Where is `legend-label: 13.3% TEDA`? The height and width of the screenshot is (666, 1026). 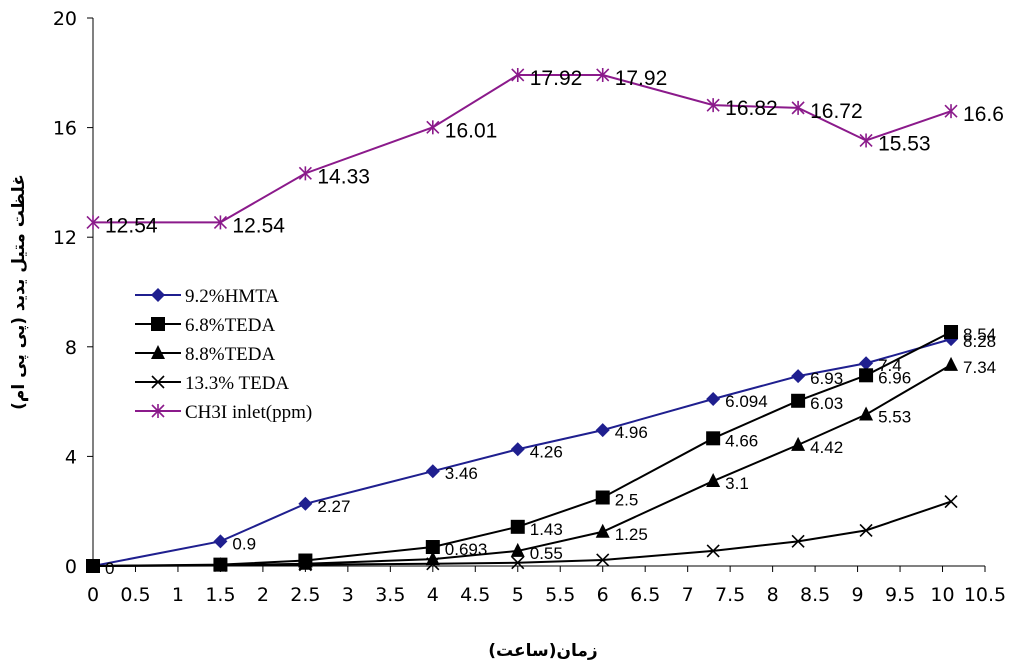 legend-label: 13.3% TEDA is located at coordinates (237, 383).